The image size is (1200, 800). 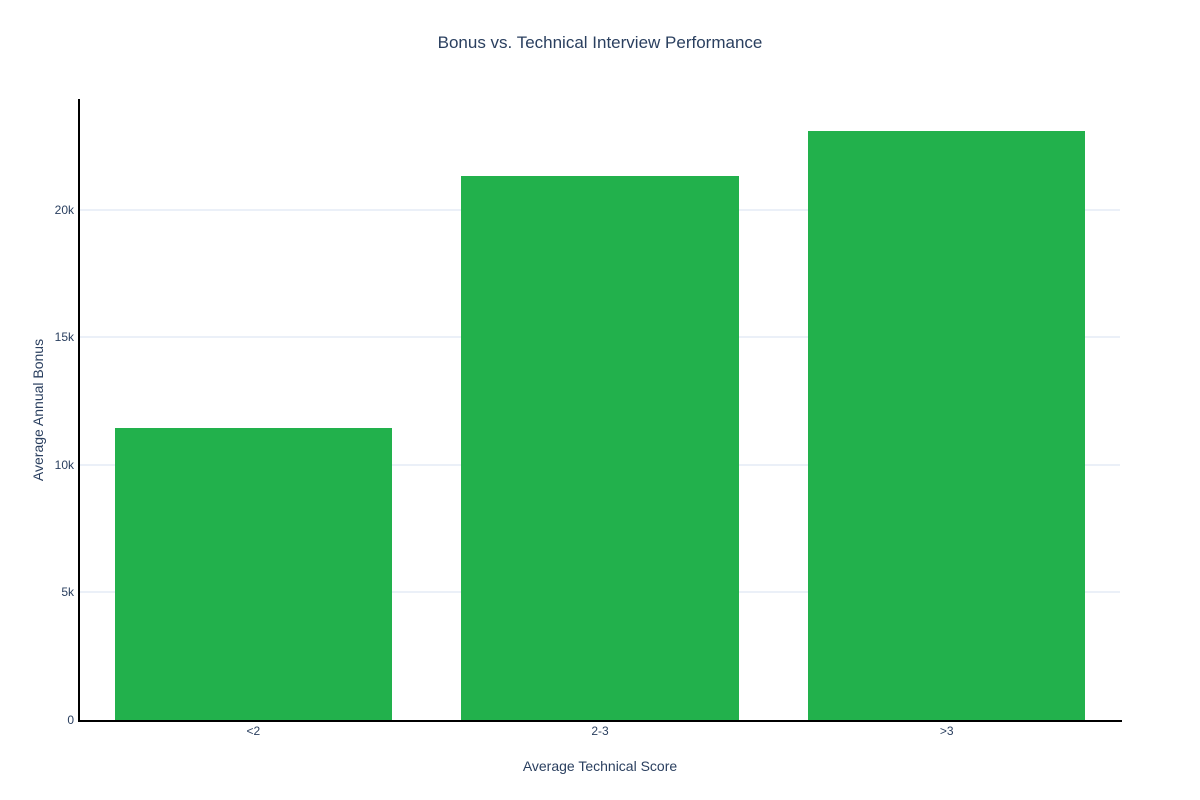 What do you see at coordinates (600, 766) in the screenshot?
I see `x-axis-title: Average Technical Score` at bounding box center [600, 766].